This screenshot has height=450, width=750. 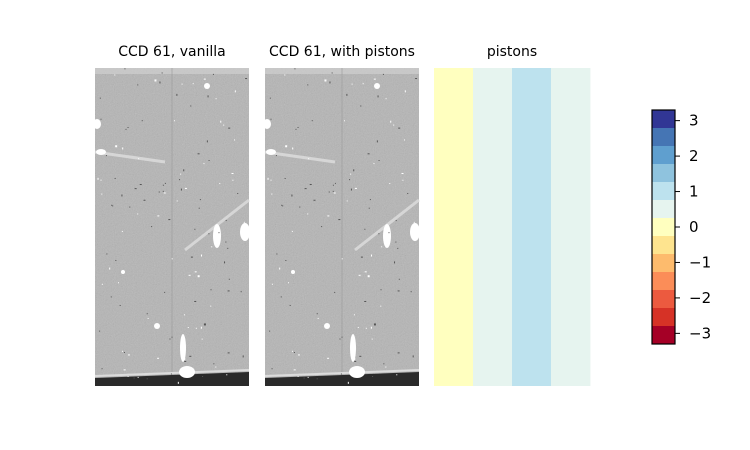 What do you see at coordinates (342, 379) in the screenshot?
I see `ccd-dark-band` at bounding box center [342, 379].